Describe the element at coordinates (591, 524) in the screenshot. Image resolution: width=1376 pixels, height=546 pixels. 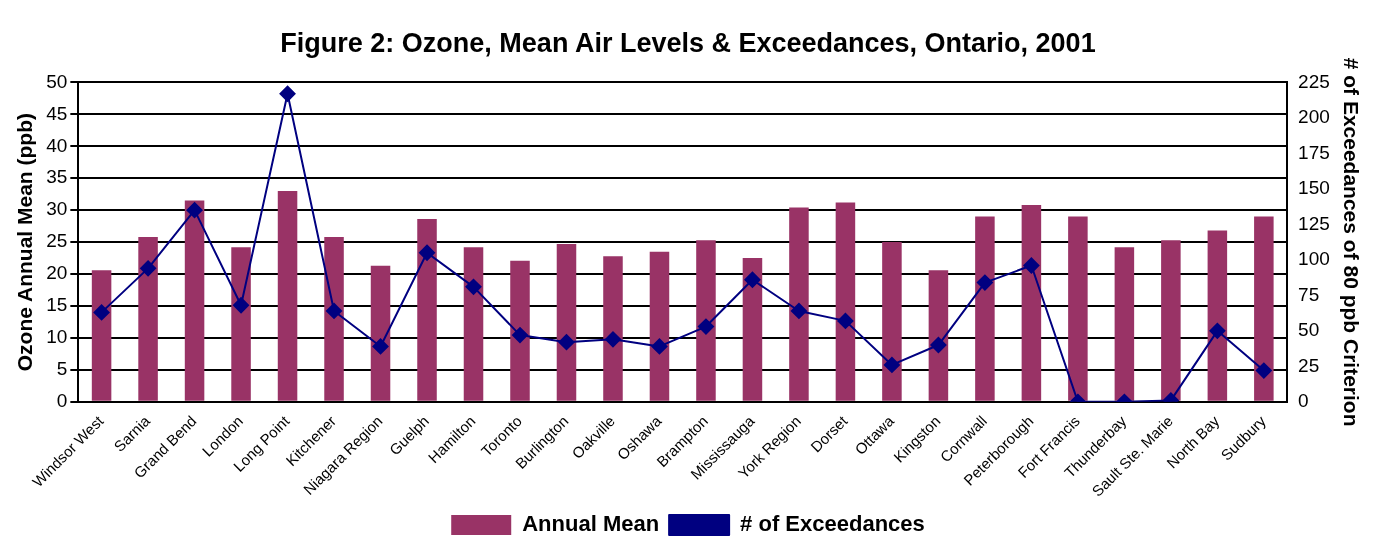
I see `legend-label: Annual Mean` at that location.